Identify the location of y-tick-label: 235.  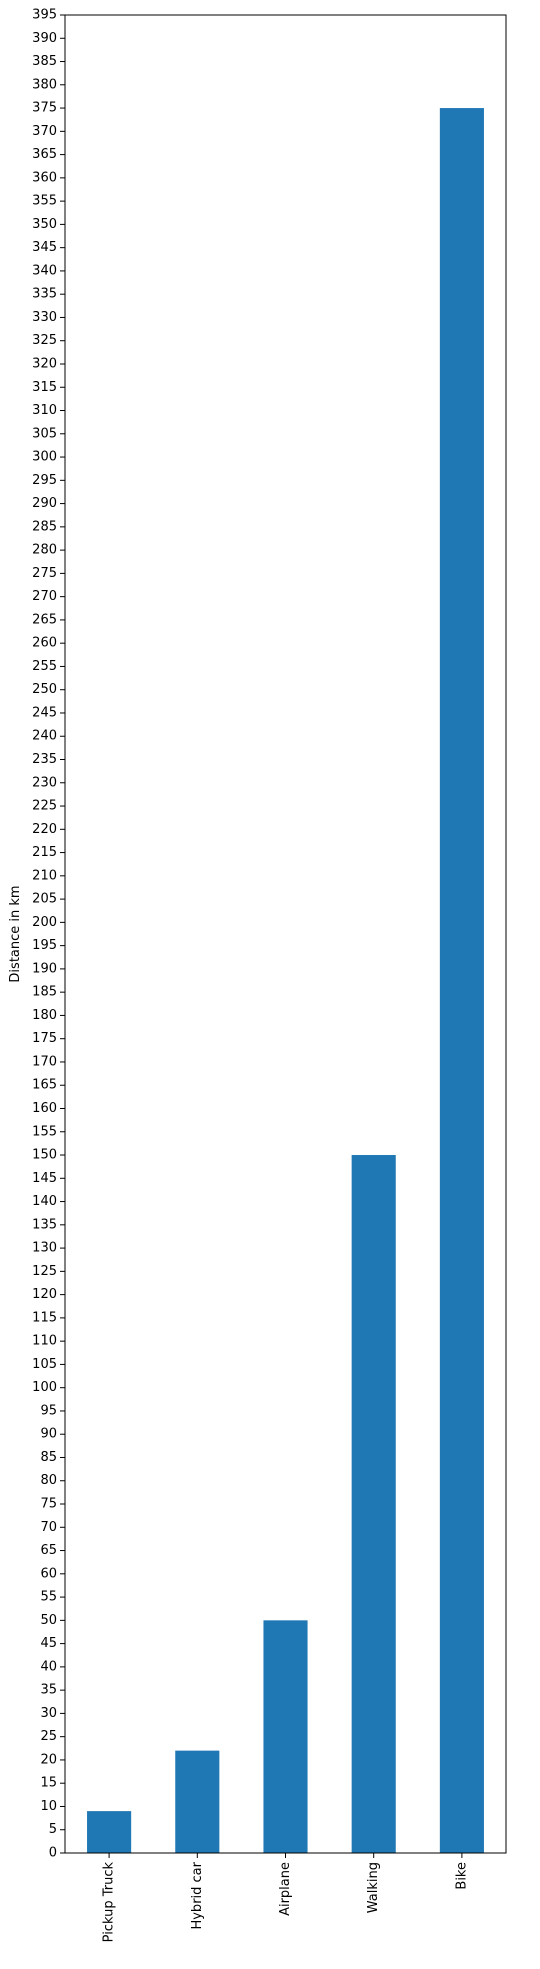
(44, 759).